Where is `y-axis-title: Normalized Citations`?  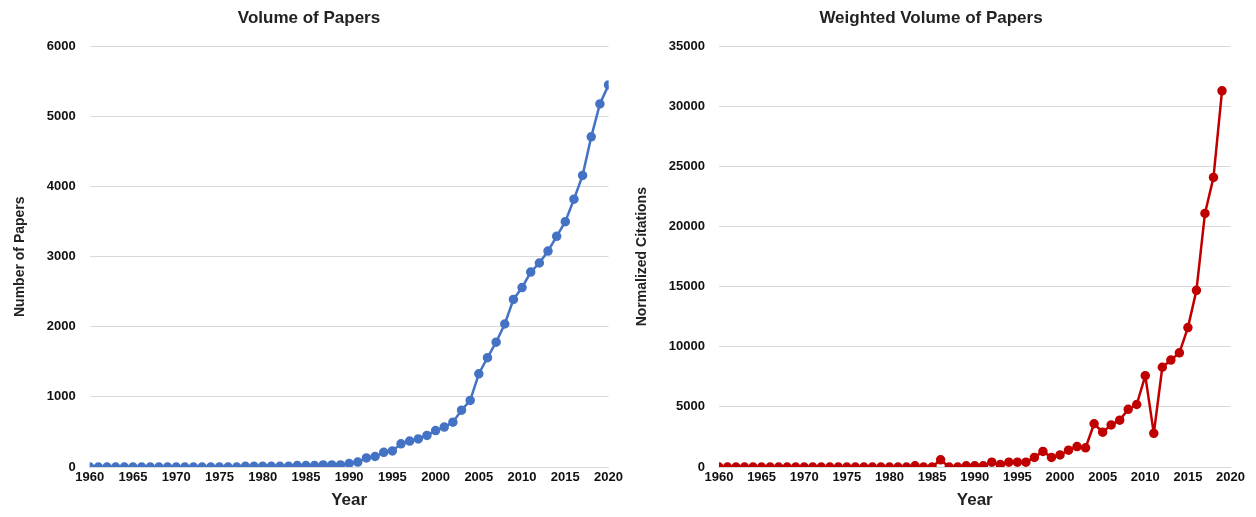 y-axis-title: Normalized Citations is located at coordinates (641, 256).